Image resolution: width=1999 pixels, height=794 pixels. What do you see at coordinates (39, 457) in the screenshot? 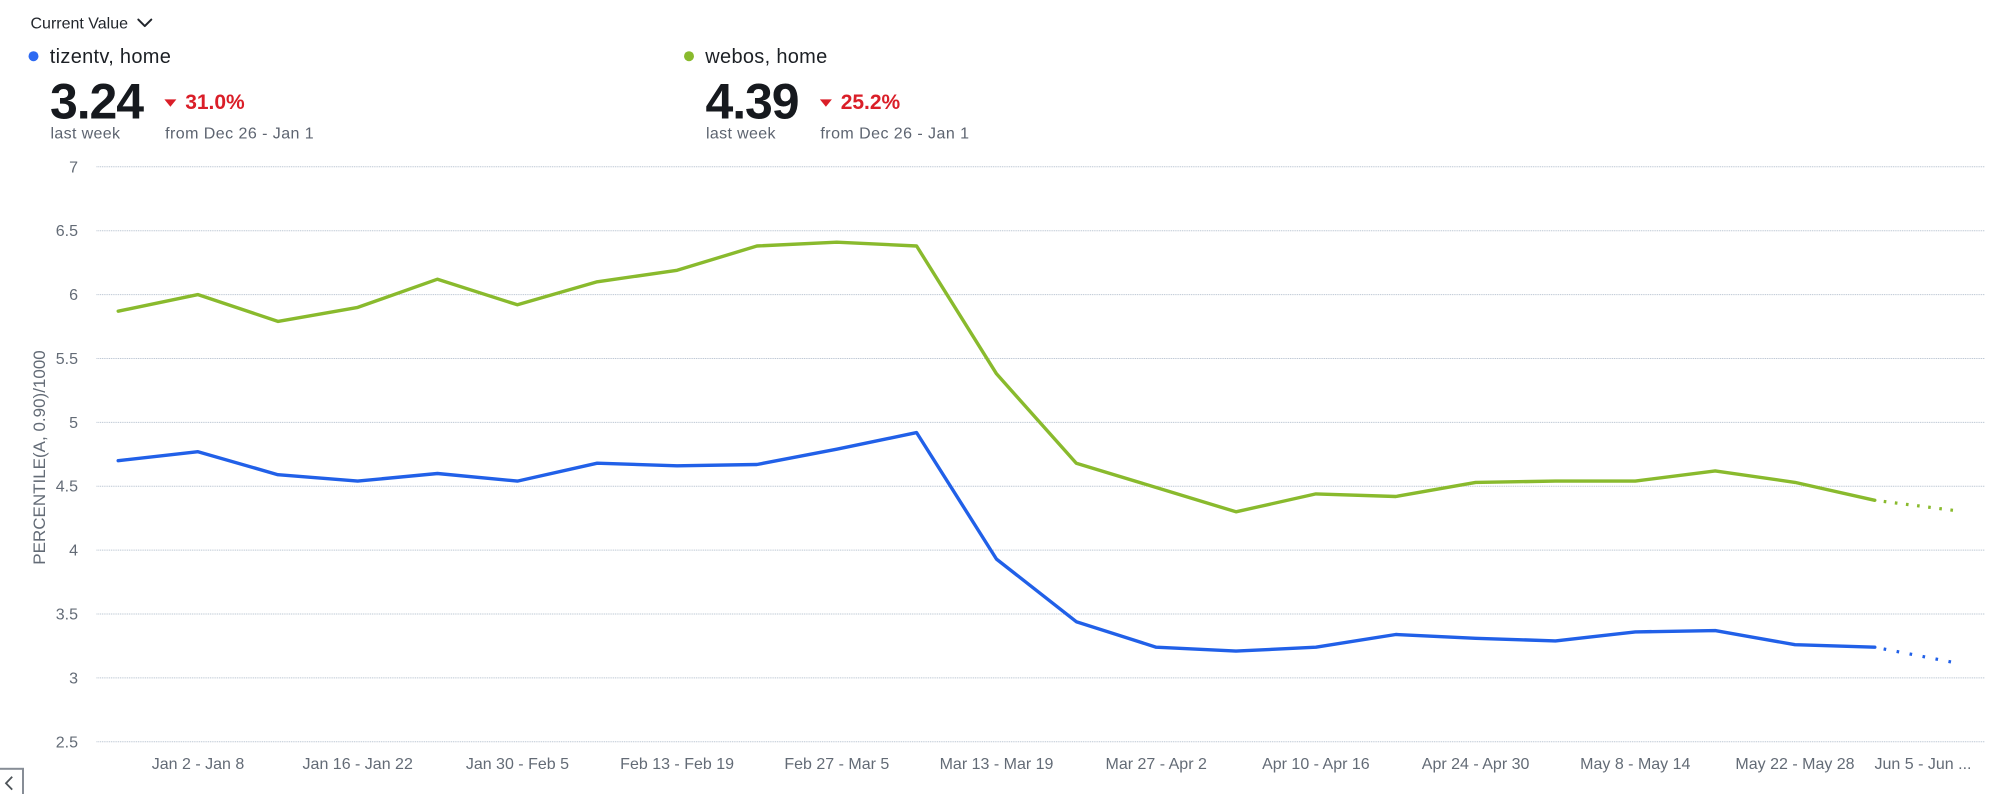
I see `svg-text: PERCENTILE(A, 0.90)/1000` at bounding box center [39, 457].